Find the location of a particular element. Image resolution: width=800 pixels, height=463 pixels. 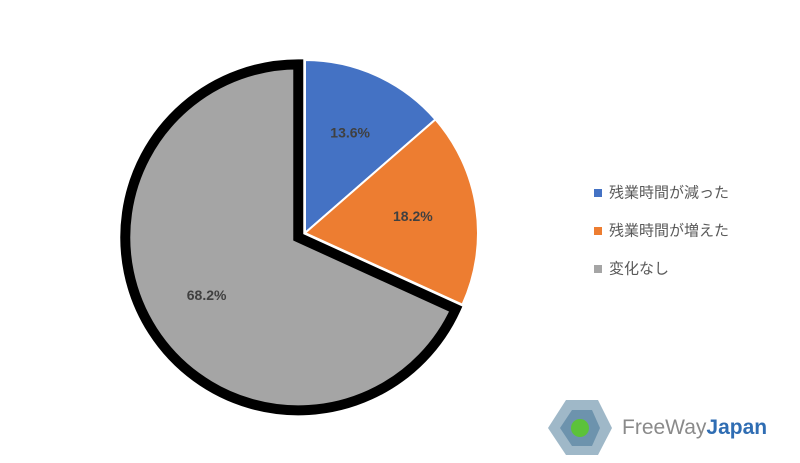

logo-part: Japan is located at coordinates (736, 427).